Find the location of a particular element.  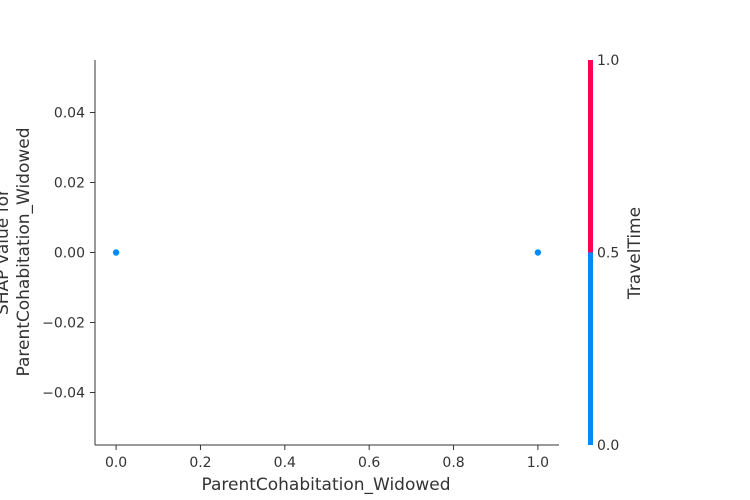

y-tick-label: 0.02 is located at coordinates (69, 184).